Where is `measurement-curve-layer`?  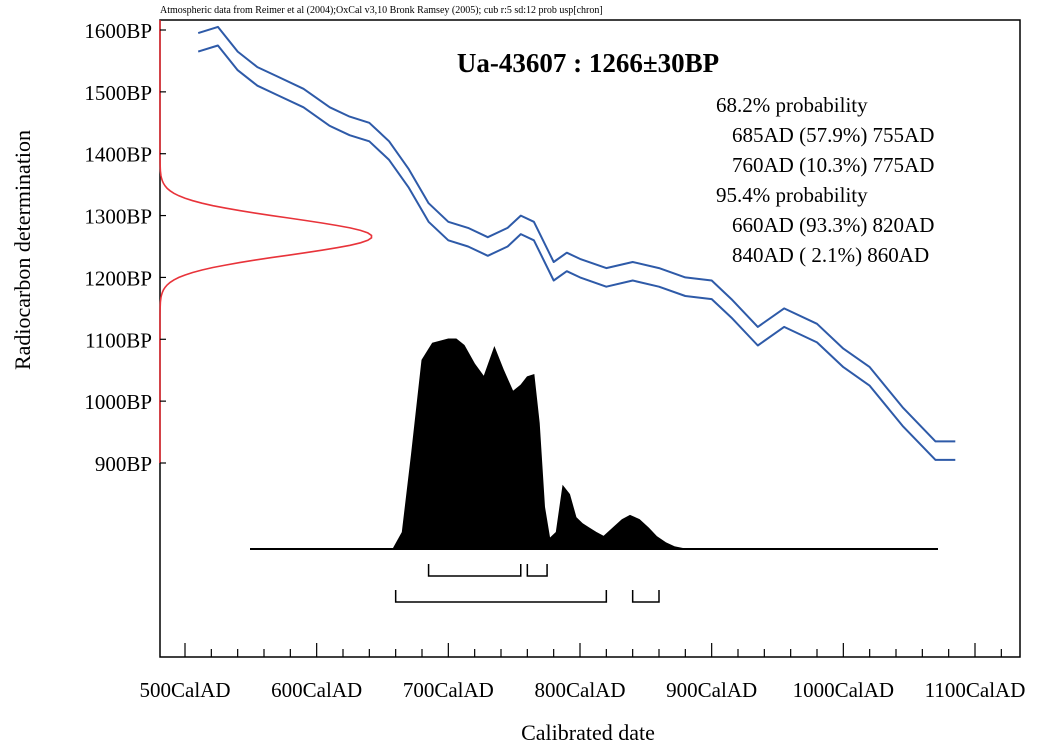 measurement-curve-layer is located at coordinates (266, 241).